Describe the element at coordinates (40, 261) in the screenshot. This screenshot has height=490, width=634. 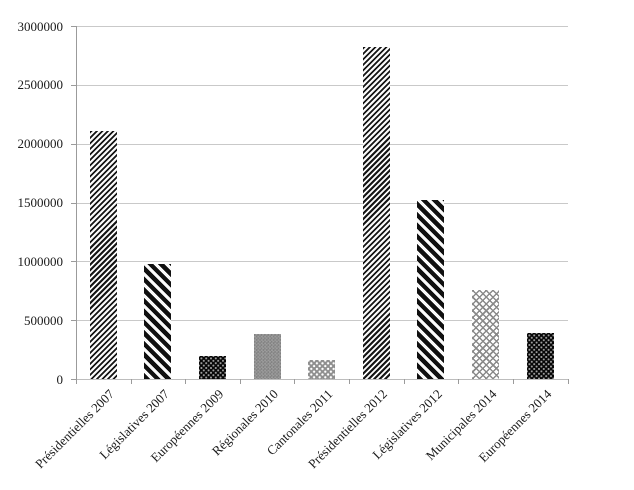
I see `y-axis-label: 1000000` at that location.